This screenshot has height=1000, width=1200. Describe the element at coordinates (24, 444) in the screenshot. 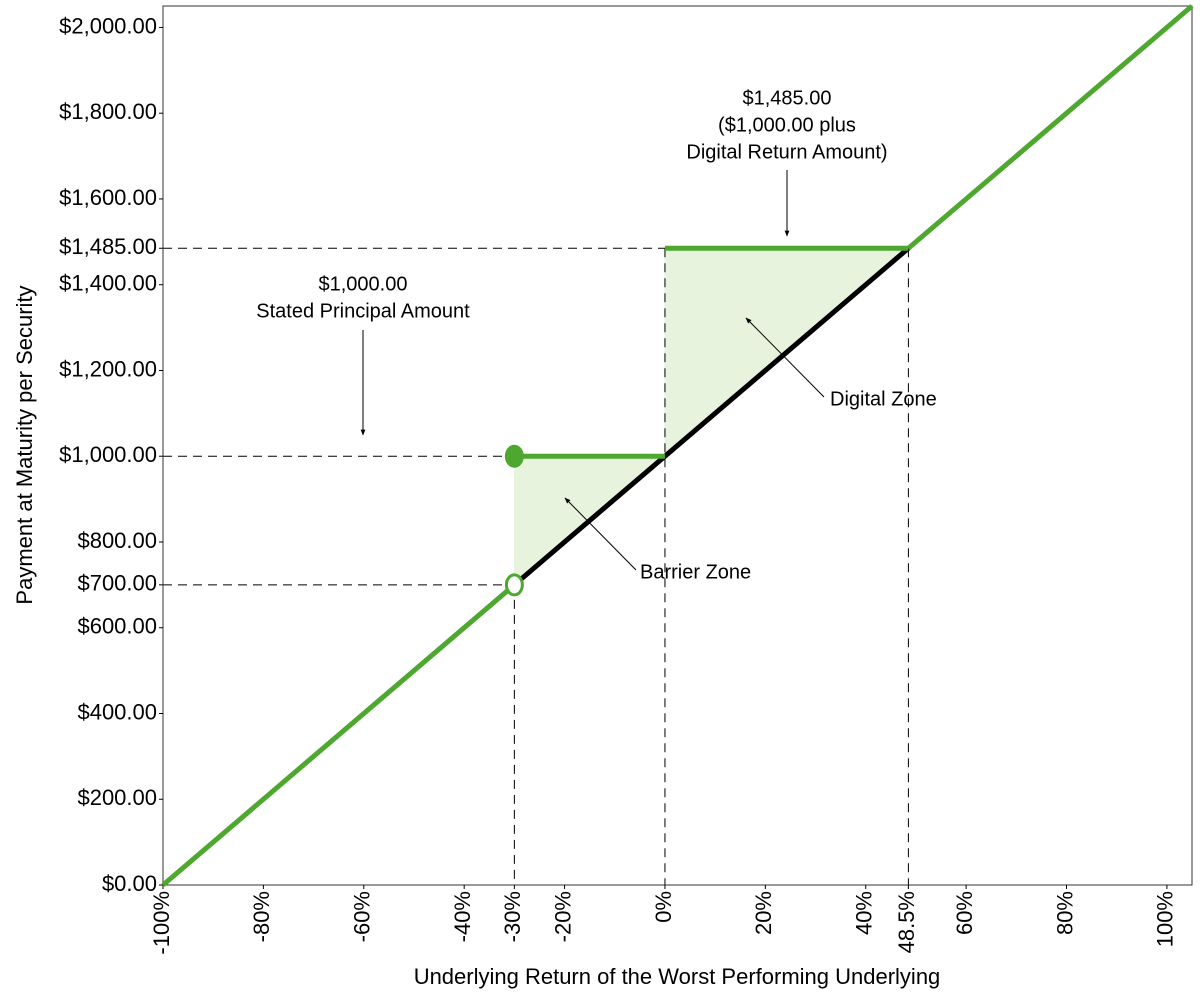

I see `y-axis-label: Payment at Maturity per Security` at that location.